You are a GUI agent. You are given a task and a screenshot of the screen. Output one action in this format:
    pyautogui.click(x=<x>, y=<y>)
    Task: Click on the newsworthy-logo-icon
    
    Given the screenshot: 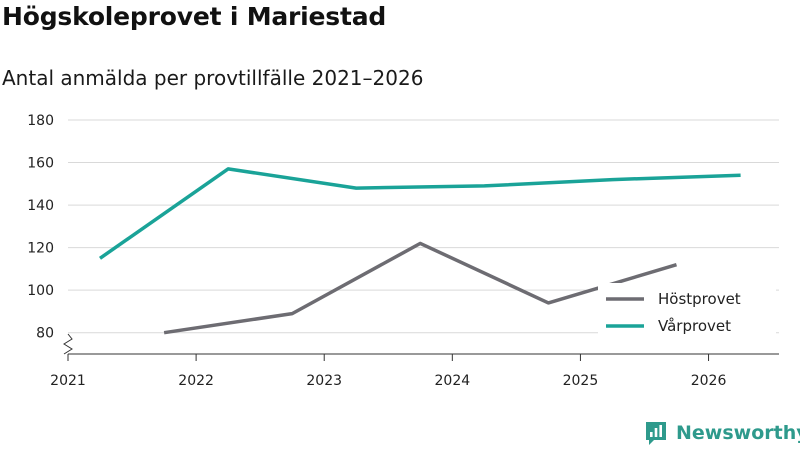 What is the action you would take?
    pyautogui.click(x=656, y=433)
    